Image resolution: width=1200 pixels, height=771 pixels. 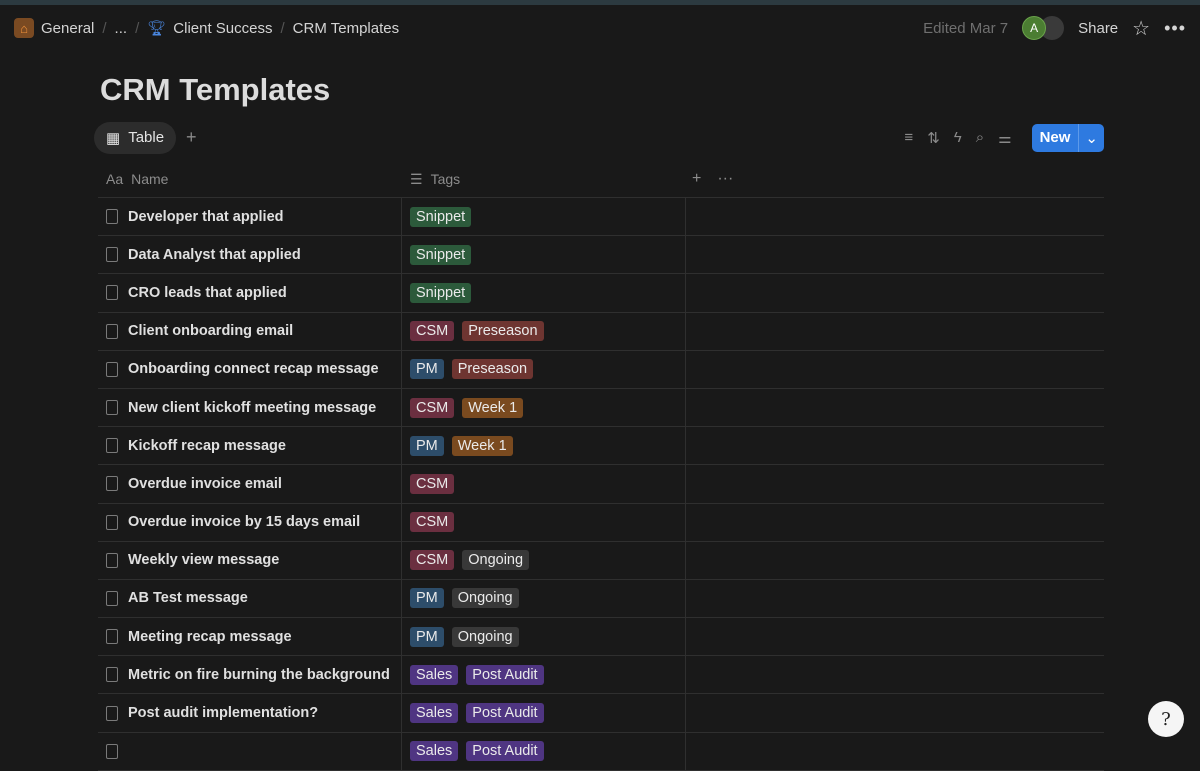 What do you see at coordinates (24, 28) in the screenshot?
I see `home-icon: ⌂` at bounding box center [24, 28].